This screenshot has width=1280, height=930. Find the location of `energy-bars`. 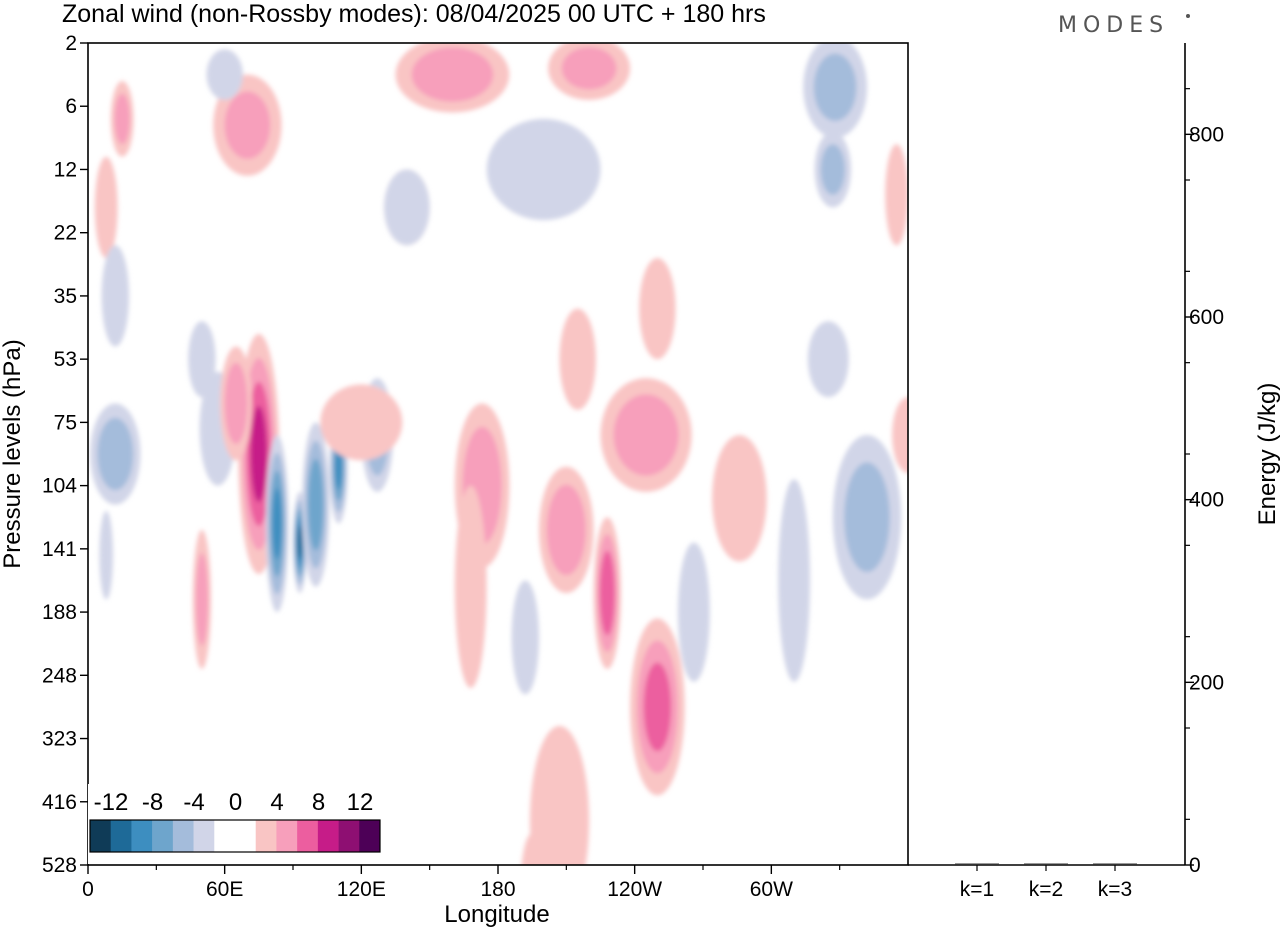

energy-bars is located at coordinates (1046, 864).